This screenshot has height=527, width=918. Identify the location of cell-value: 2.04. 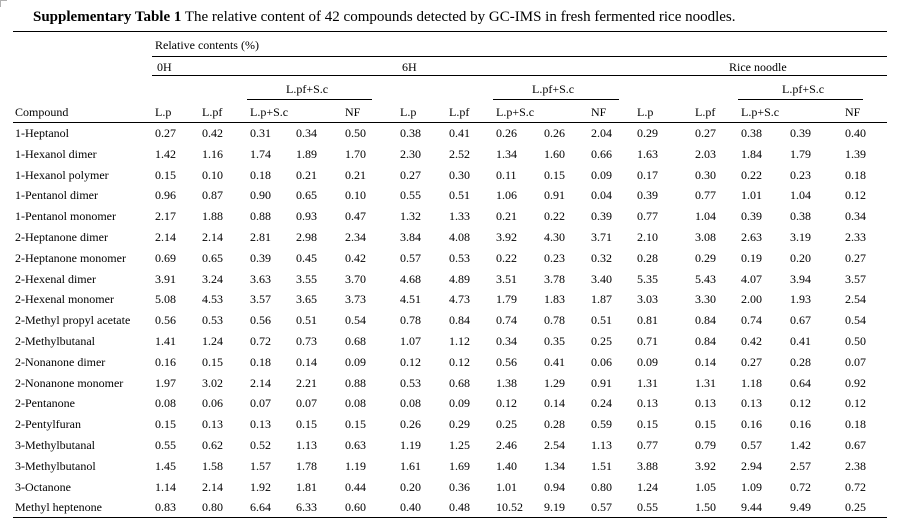
(601, 133).